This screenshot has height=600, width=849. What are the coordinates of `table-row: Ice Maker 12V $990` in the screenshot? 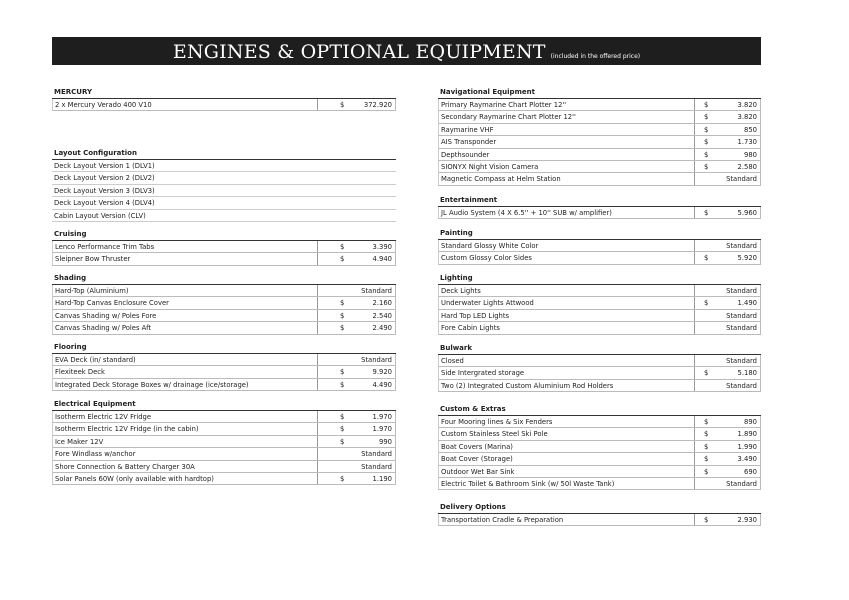 It's located at (224, 442).